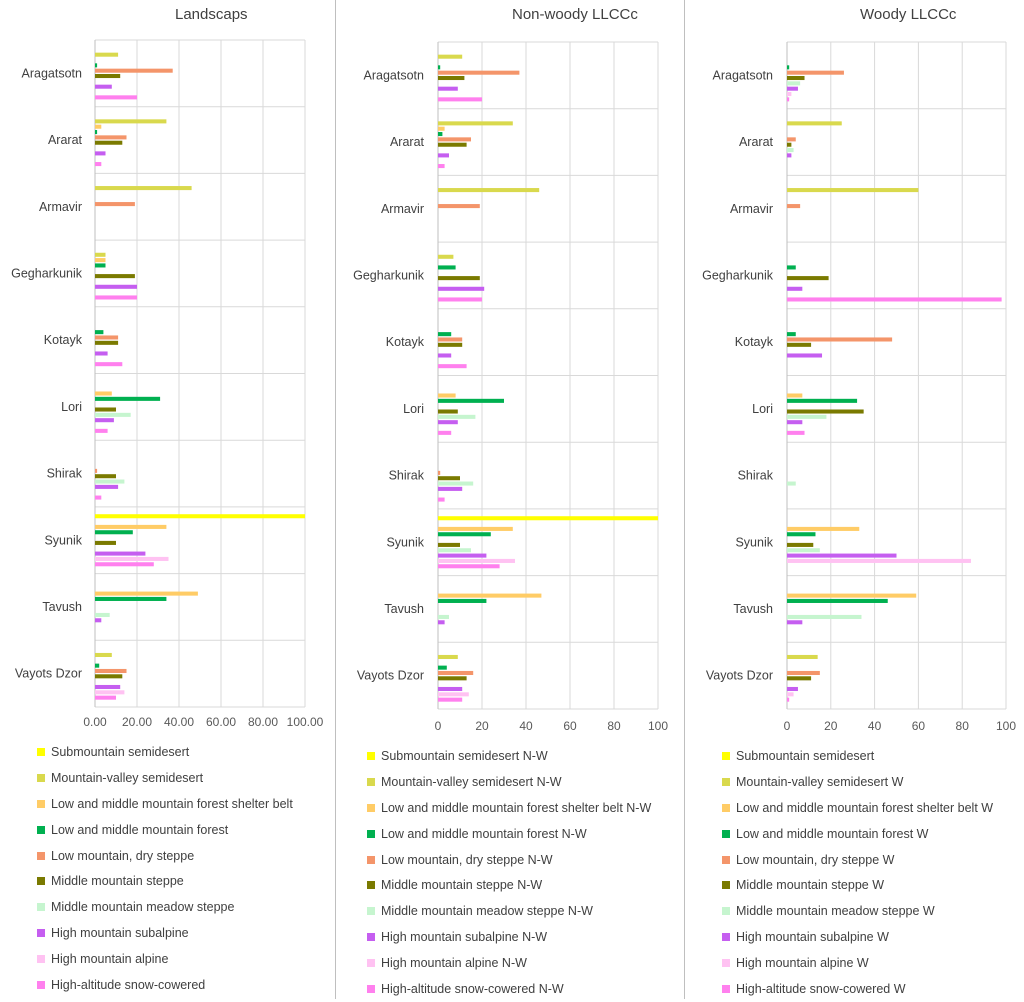 The height and width of the screenshot is (1002, 1024). I want to click on bar-kotayk-middle-mountain-steppe, so click(107, 342).